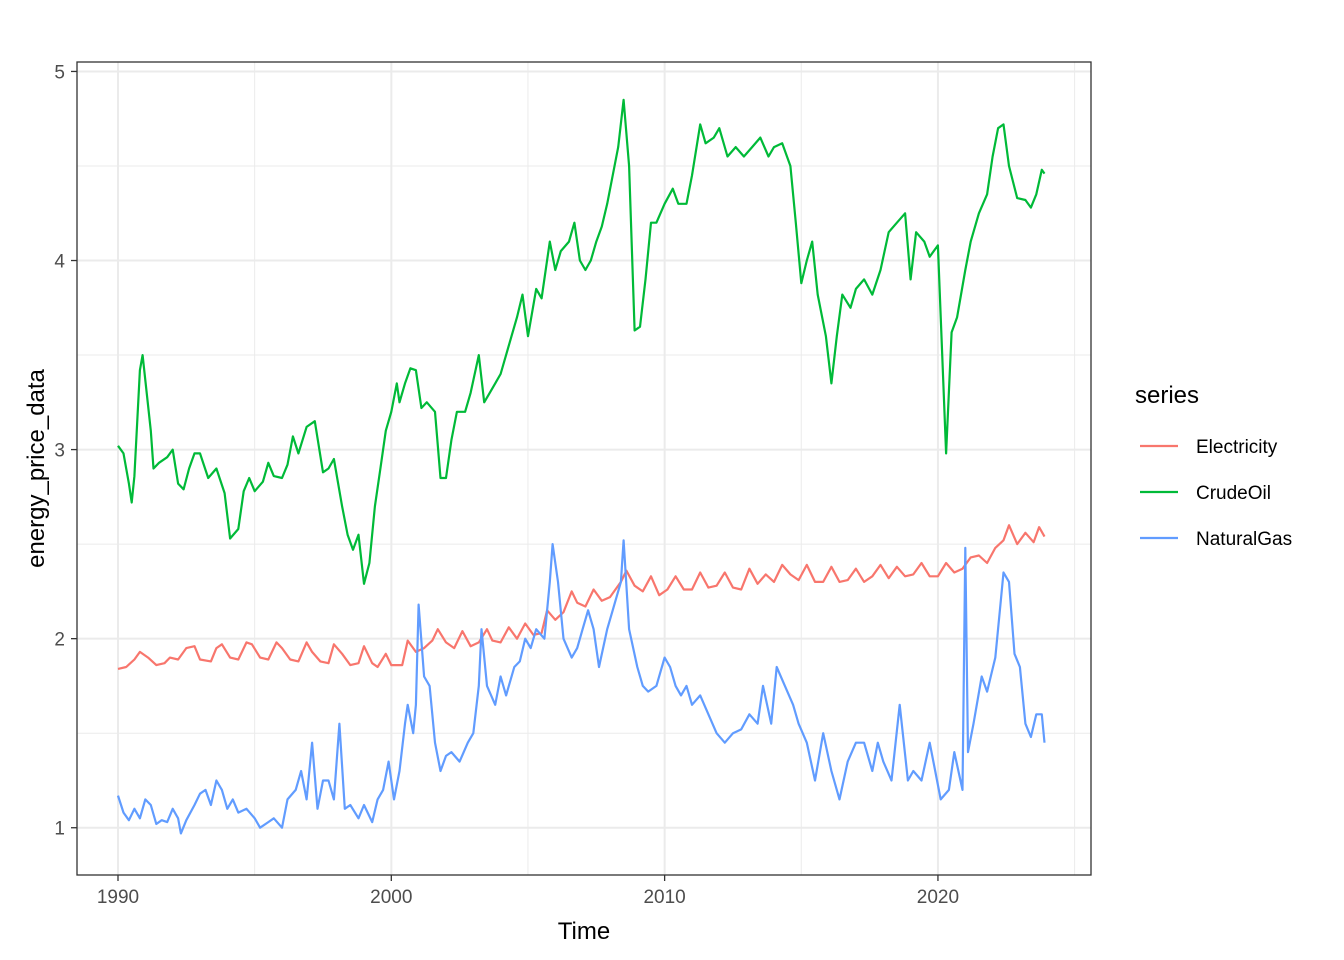 The image size is (1344, 960). Describe the element at coordinates (59, 72) in the screenshot. I see `y-tick-label: 5` at that location.